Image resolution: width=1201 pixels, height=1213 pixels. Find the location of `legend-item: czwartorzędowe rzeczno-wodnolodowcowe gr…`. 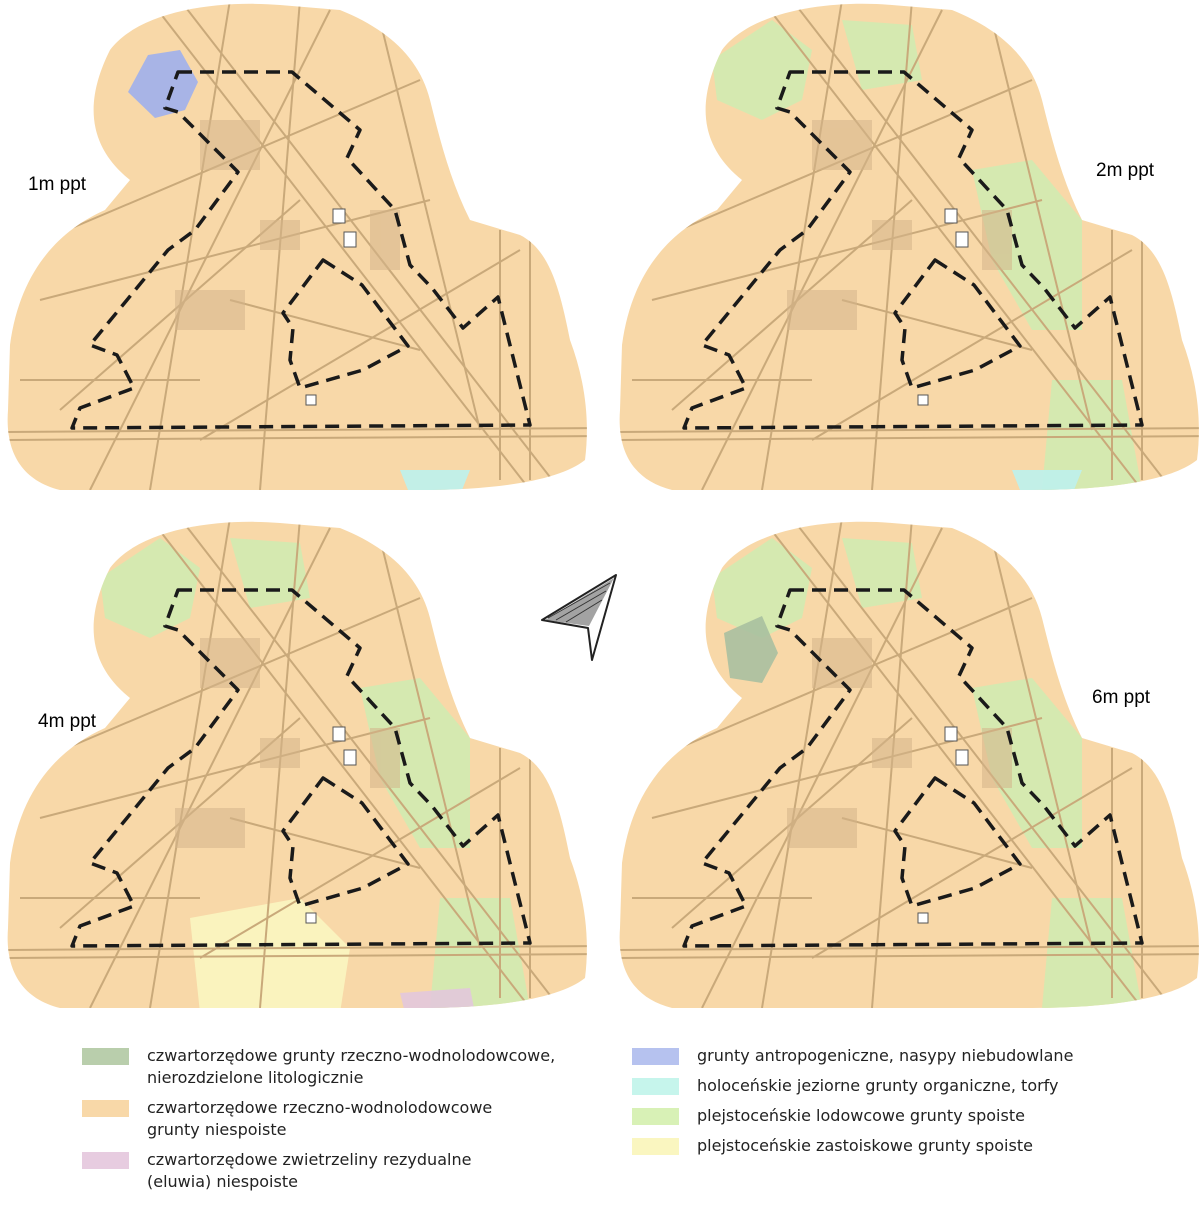

legend-item: czwartorzędowe rzeczno-wodnolodowcowe gr… is located at coordinates (318, 1119).